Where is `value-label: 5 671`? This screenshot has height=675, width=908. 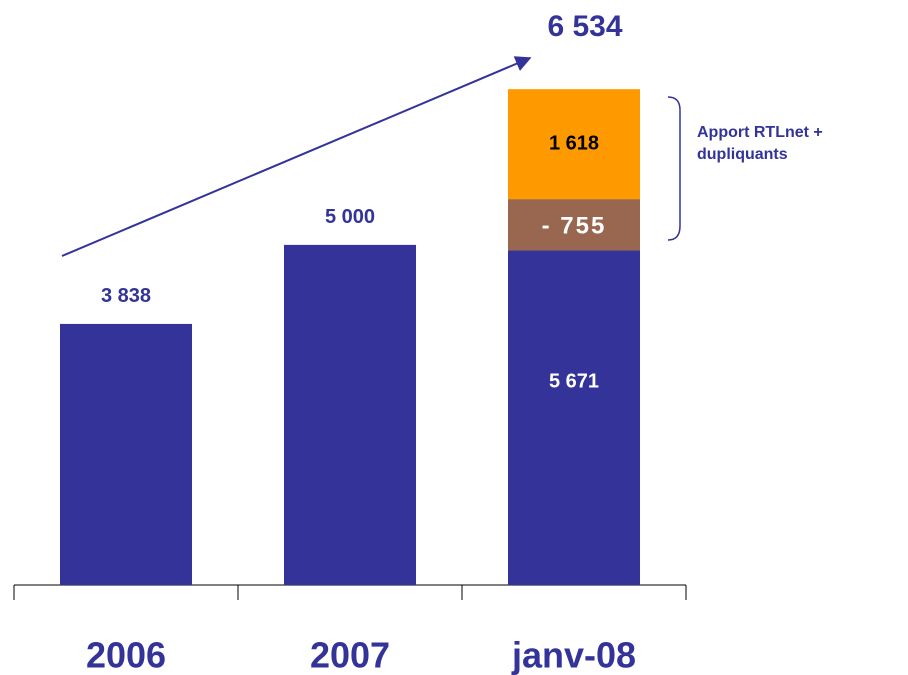
value-label: 5 671 is located at coordinates (574, 381).